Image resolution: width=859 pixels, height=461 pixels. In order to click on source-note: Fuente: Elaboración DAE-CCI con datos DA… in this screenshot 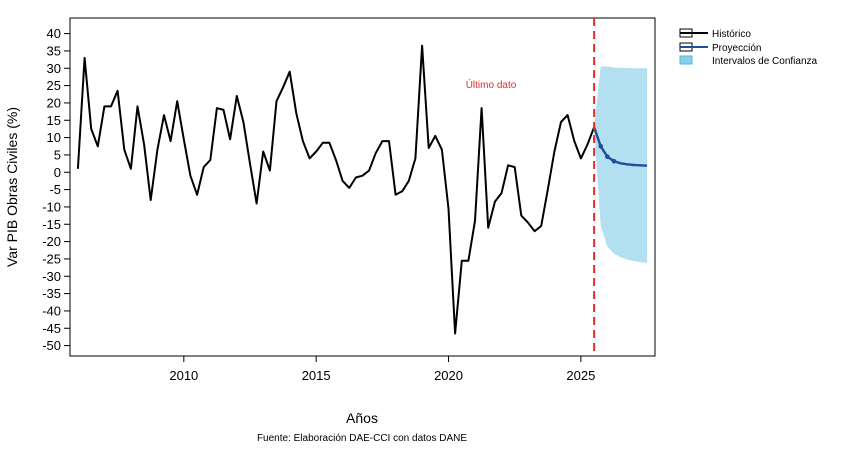, I will do `click(362, 438)`.